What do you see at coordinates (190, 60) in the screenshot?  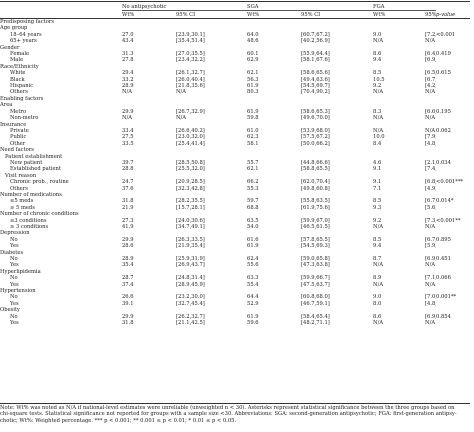 I see `cell-none-ci: [23.4,32.2]` at bounding box center [190, 60].